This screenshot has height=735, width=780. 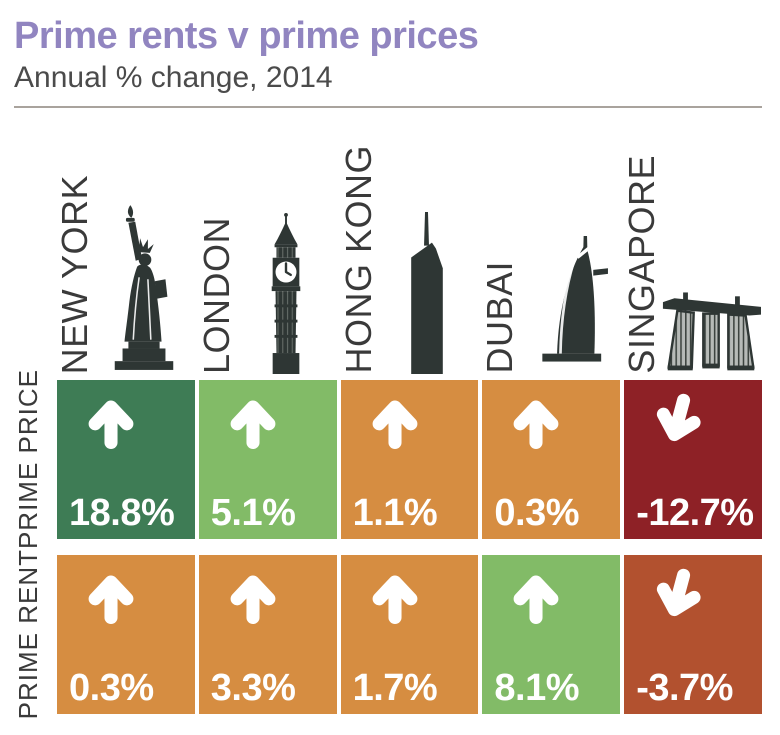 I want to click on city-label: DUBAI, so click(x=500, y=317).